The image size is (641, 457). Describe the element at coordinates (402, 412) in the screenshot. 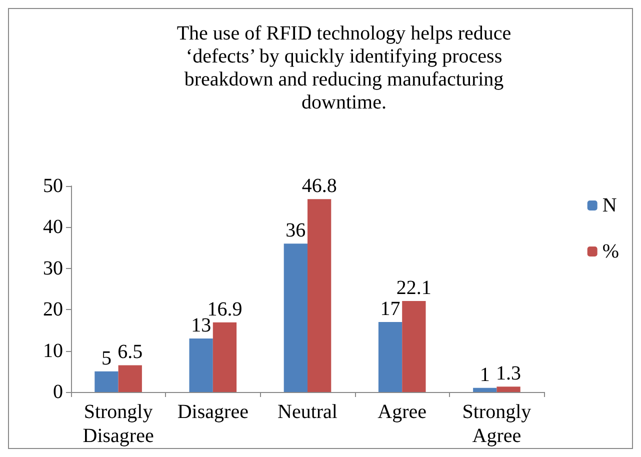

I see `x-tick-label: Agree` at that location.